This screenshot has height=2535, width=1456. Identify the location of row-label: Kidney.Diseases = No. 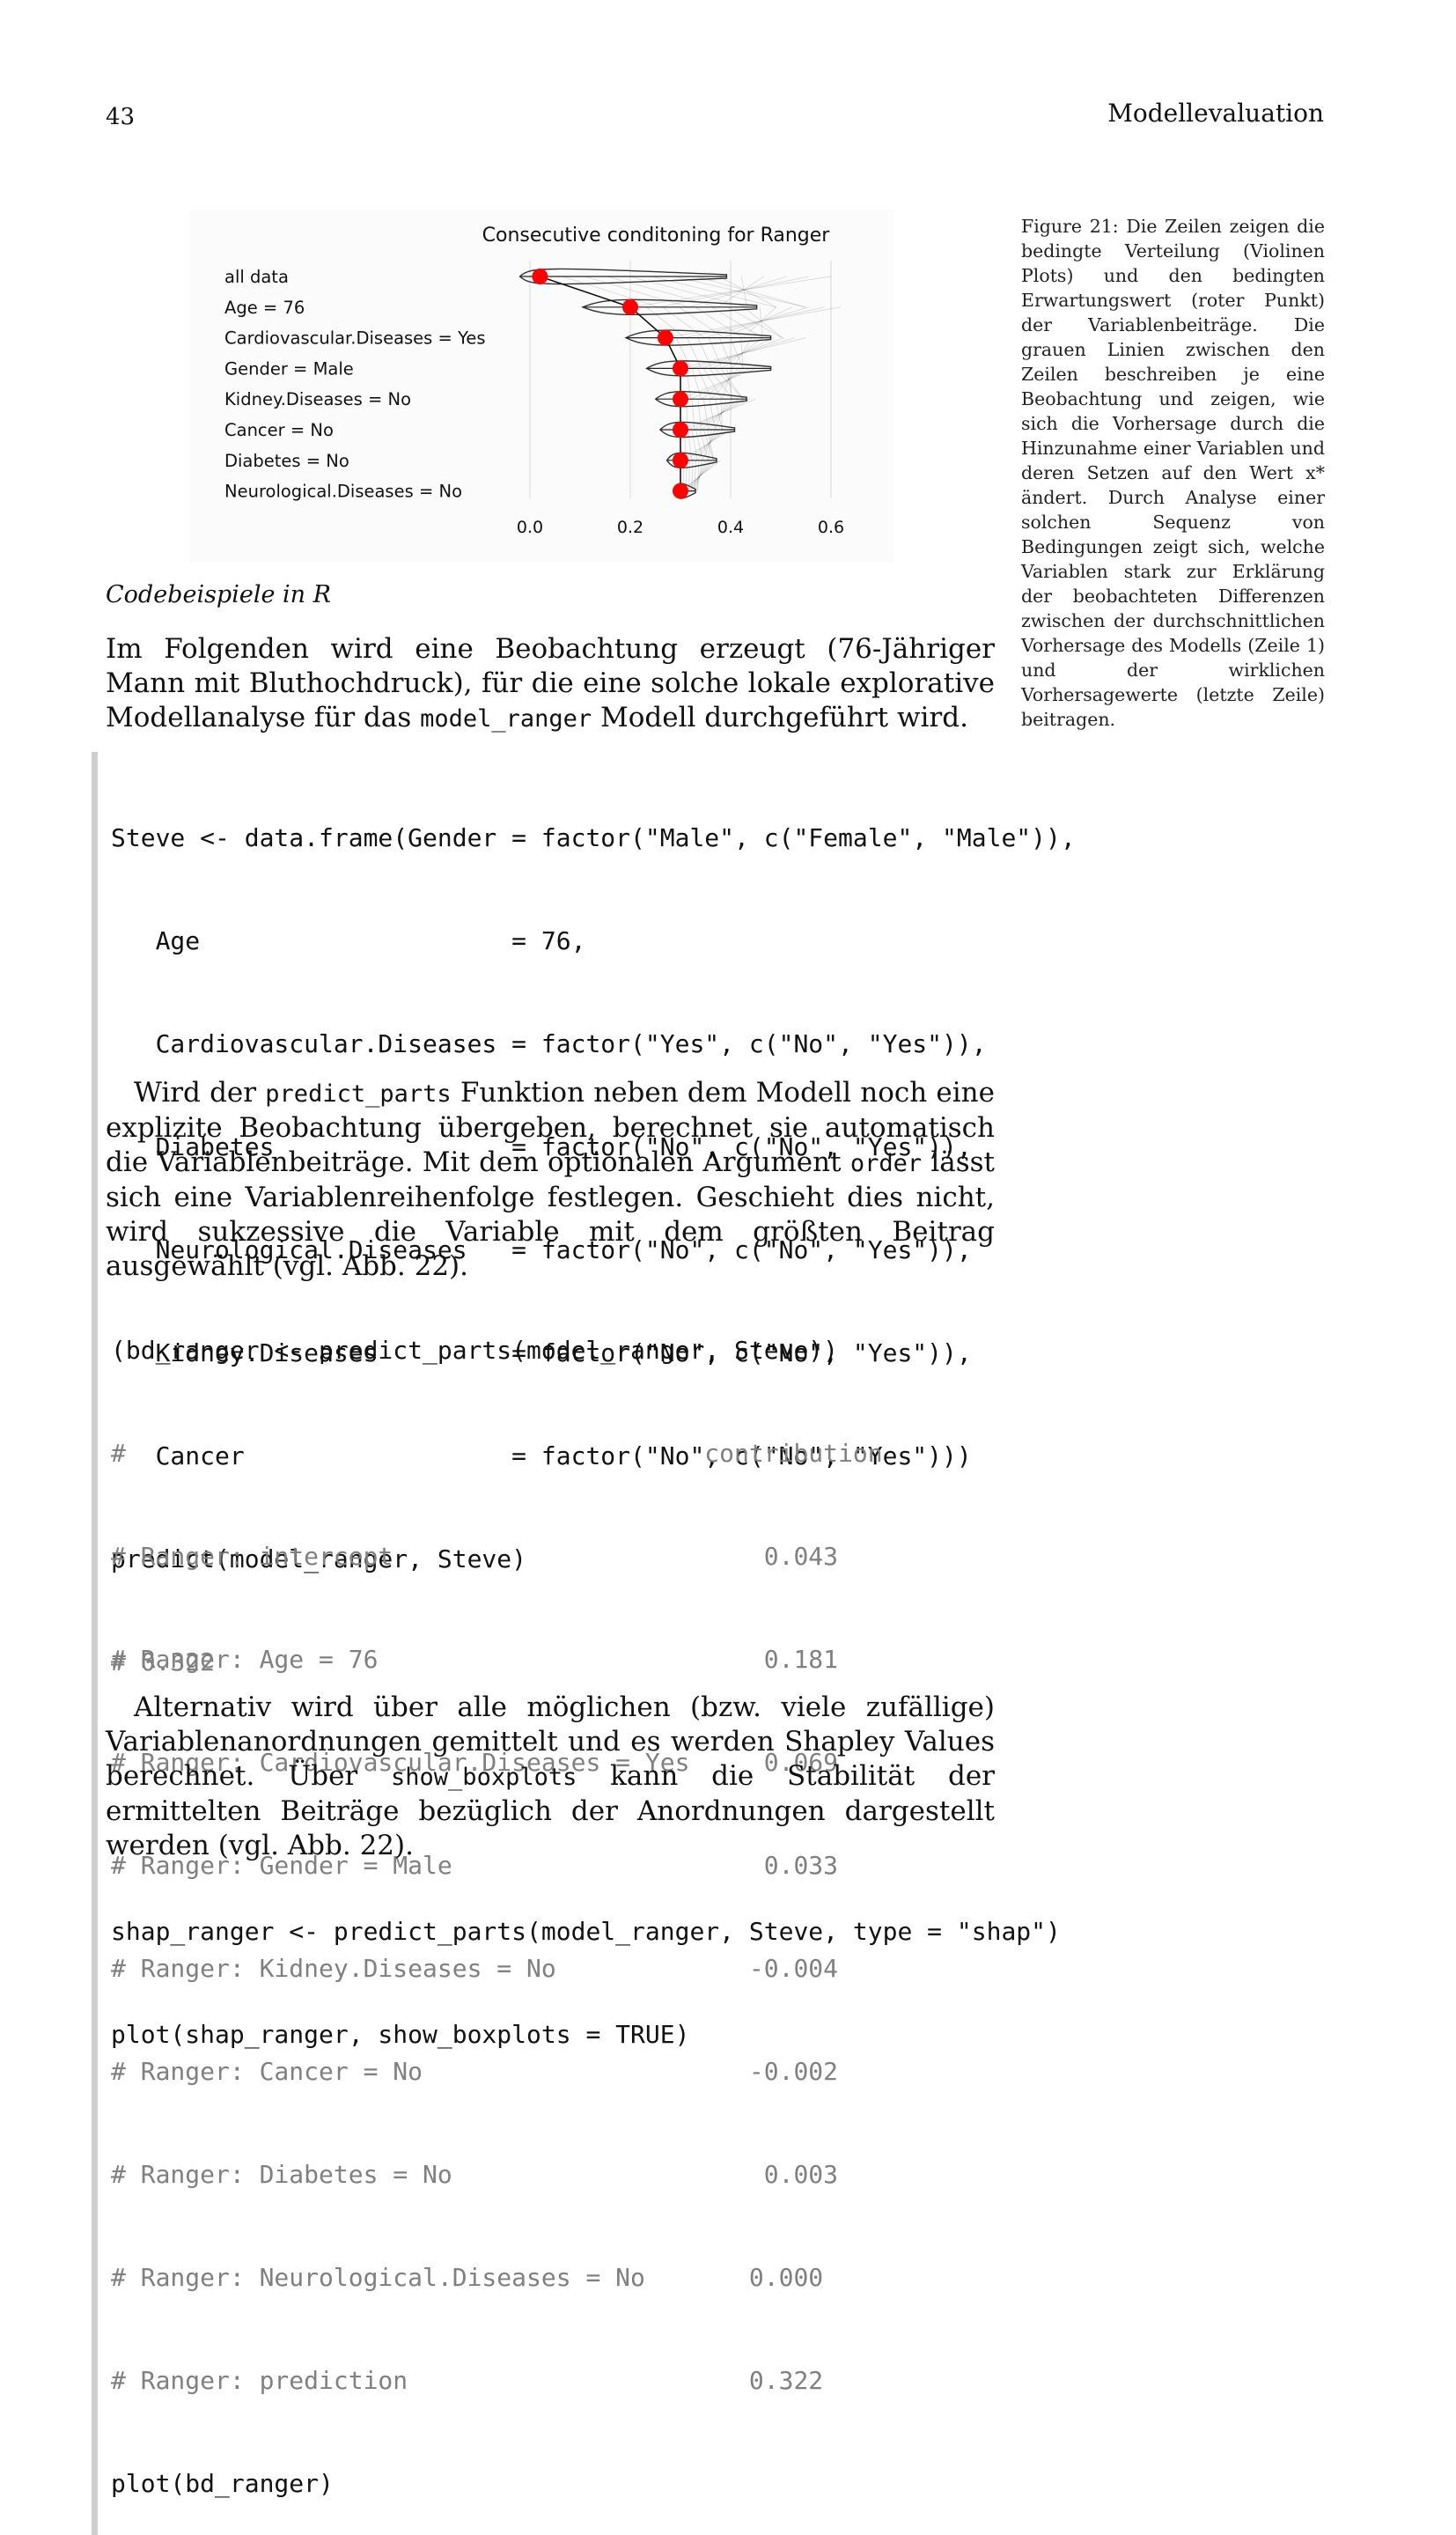
(317, 399).